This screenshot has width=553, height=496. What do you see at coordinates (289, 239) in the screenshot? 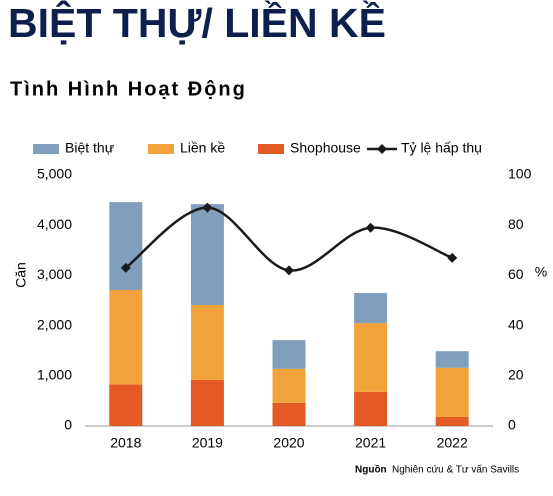
I see `line` at bounding box center [289, 239].